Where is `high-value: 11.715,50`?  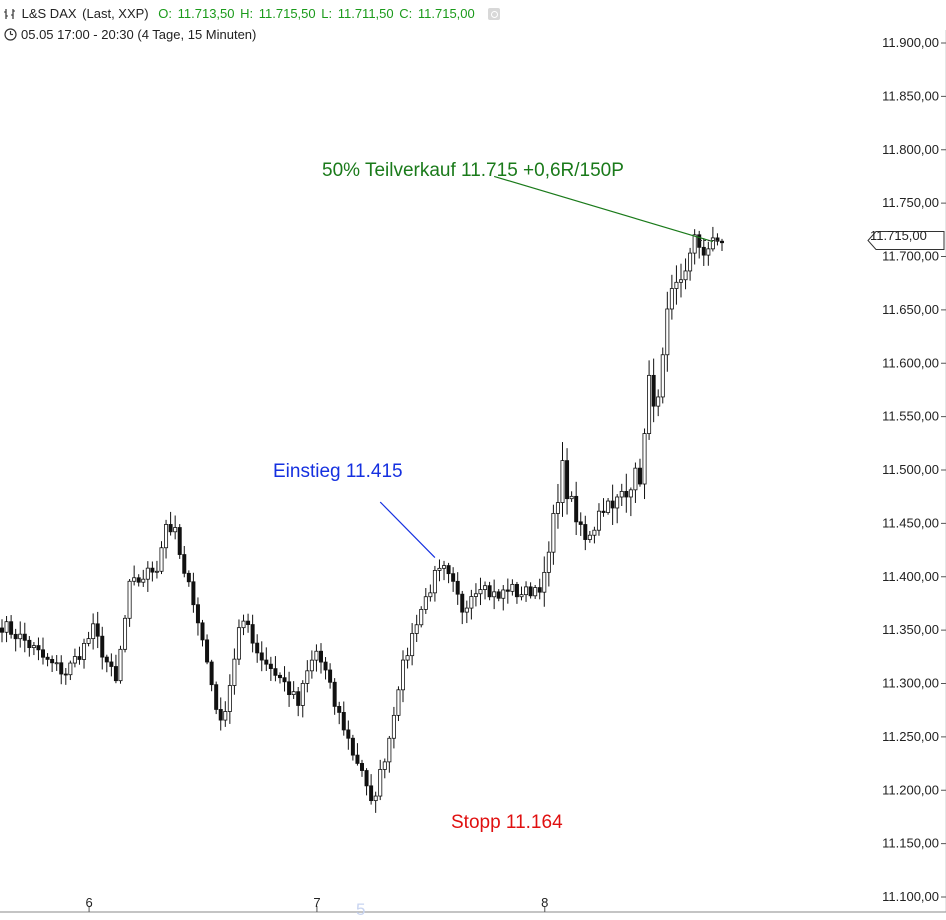
high-value: 11.715,50 is located at coordinates (287, 13).